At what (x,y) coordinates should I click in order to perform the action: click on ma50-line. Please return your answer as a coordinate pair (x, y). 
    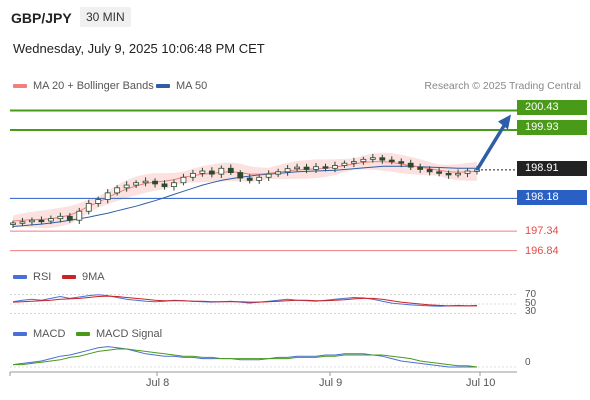
    Looking at the image, I should click on (244, 196).